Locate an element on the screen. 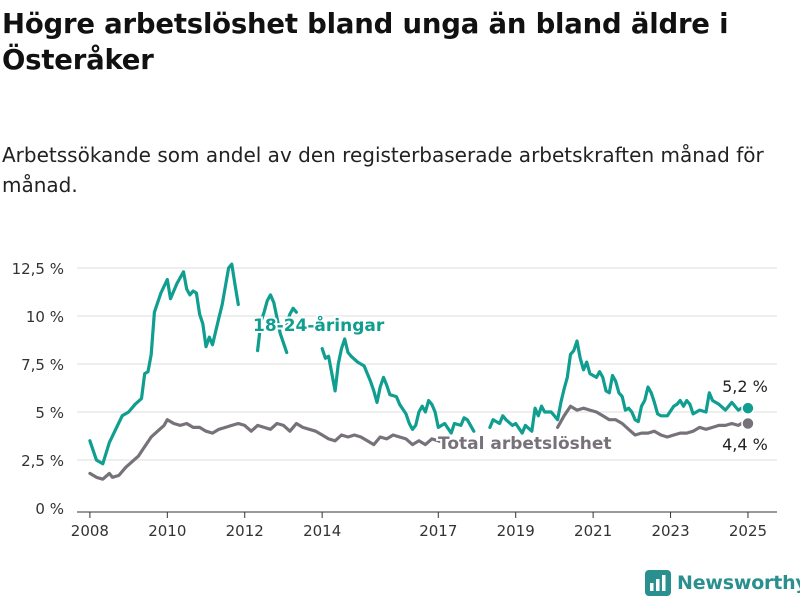 The width and height of the screenshot is (800, 600). x-tick-label: 2010 is located at coordinates (167, 531).